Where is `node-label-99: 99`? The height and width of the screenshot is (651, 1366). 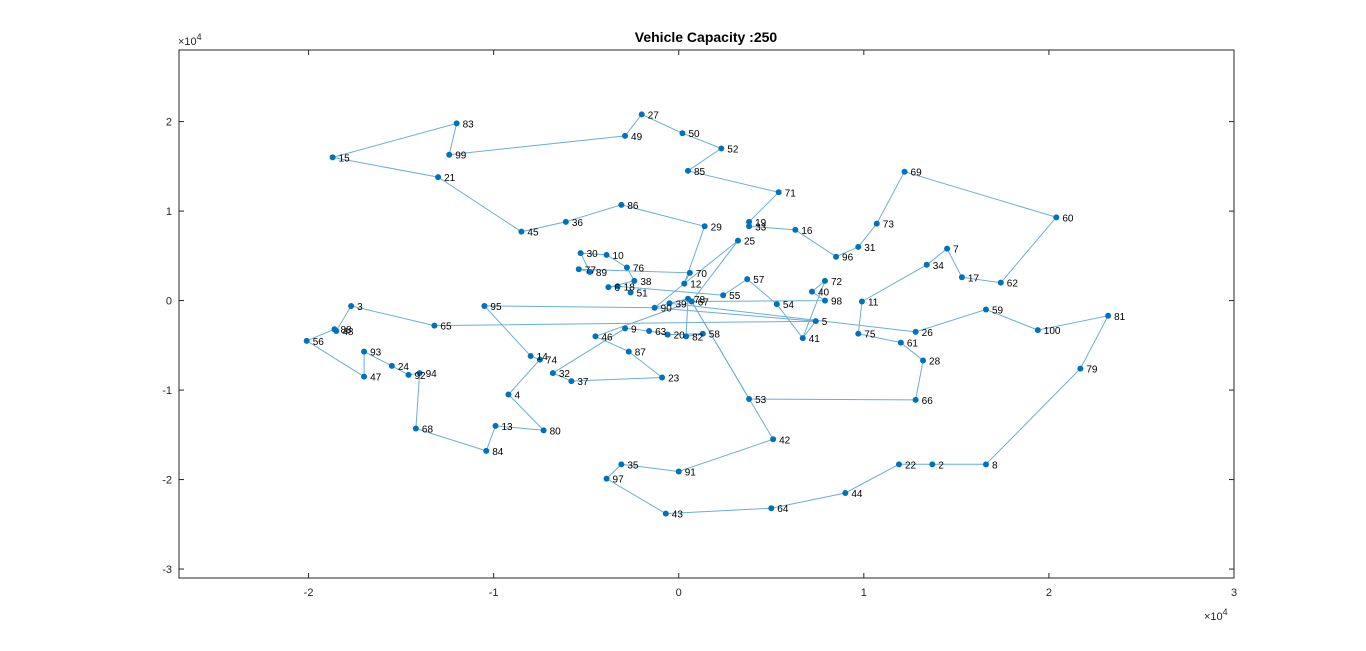
node-label-99: 99 is located at coordinates (461, 156).